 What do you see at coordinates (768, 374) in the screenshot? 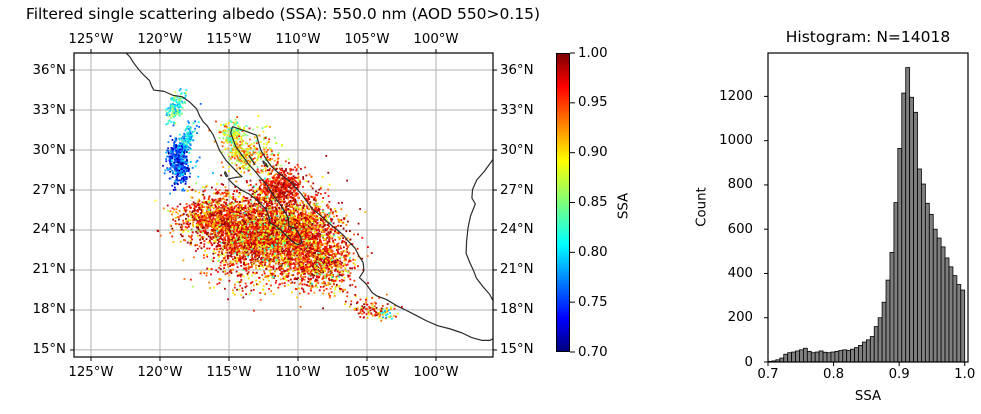
I see `histogram-x-tick: 0.7` at bounding box center [768, 374].